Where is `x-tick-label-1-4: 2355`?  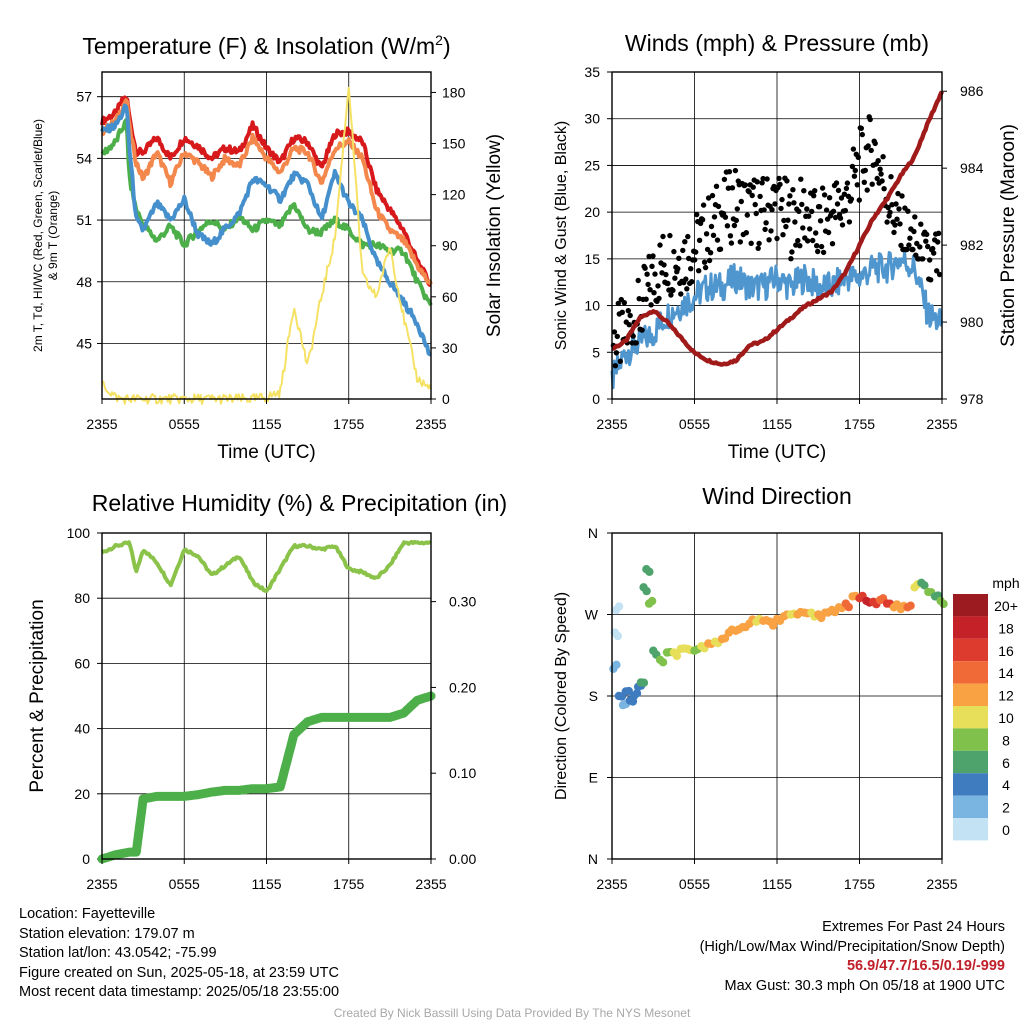
x-tick-label-1-4: 2355 is located at coordinates (941, 424).